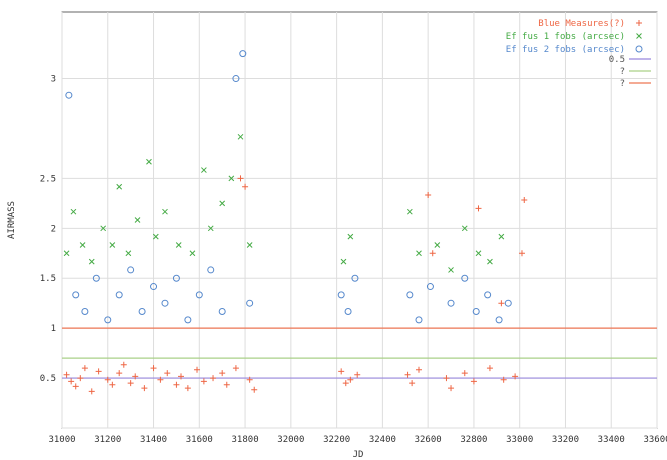 Image resolution: width=667 pixels, height=460 pixels. What do you see at coordinates (358, 455) in the screenshot?
I see `x-axis-label: JD` at bounding box center [358, 455].